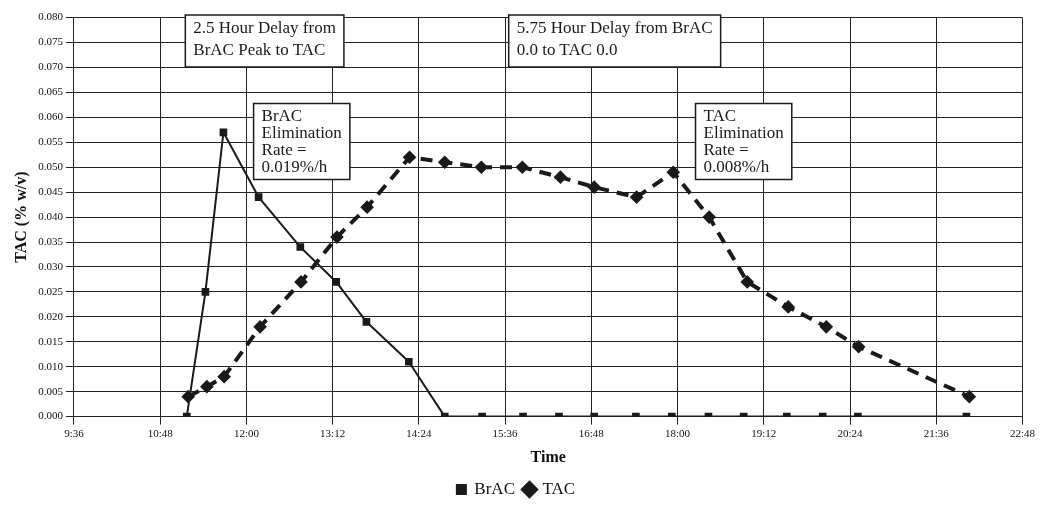 The image size is (1048, 521). What do you see at coordinates (494, 488) in the screenshot?
I see `legend-label: BrAC` at bounding box center [494, 488].